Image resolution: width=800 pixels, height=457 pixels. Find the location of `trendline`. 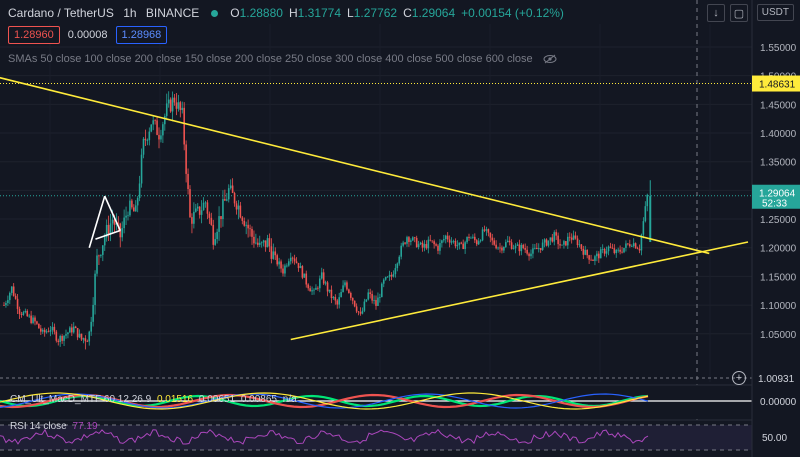

trendline is located at coordinates (108, 234).